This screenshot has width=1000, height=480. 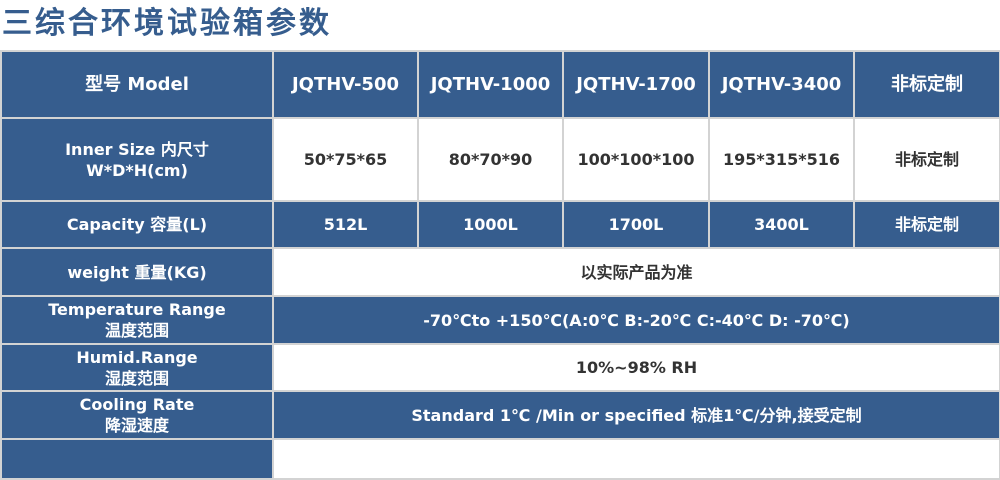 I want to click on label-line: Inner Size 内尺寸, so click(x=137, y=149).